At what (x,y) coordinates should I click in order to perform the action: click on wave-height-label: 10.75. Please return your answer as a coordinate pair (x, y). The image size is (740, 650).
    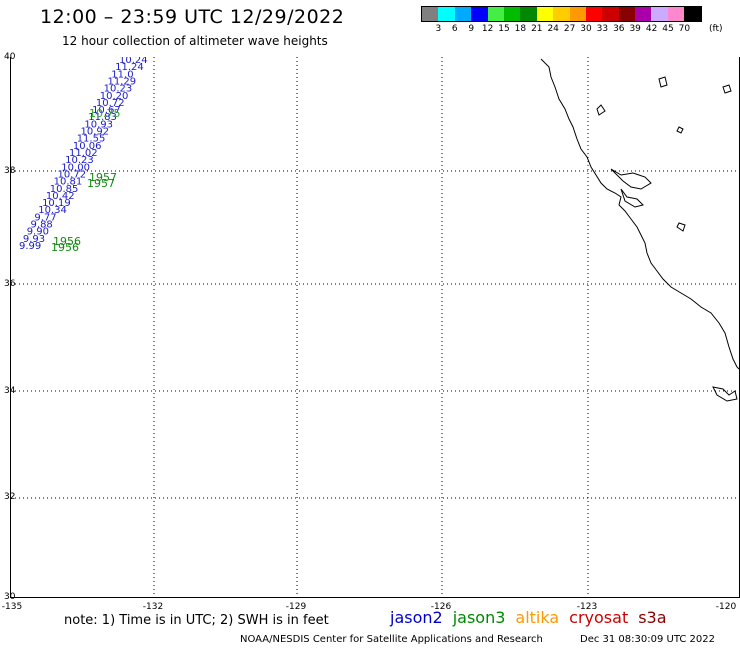
    Looking at the image, I should click on (105, 113).